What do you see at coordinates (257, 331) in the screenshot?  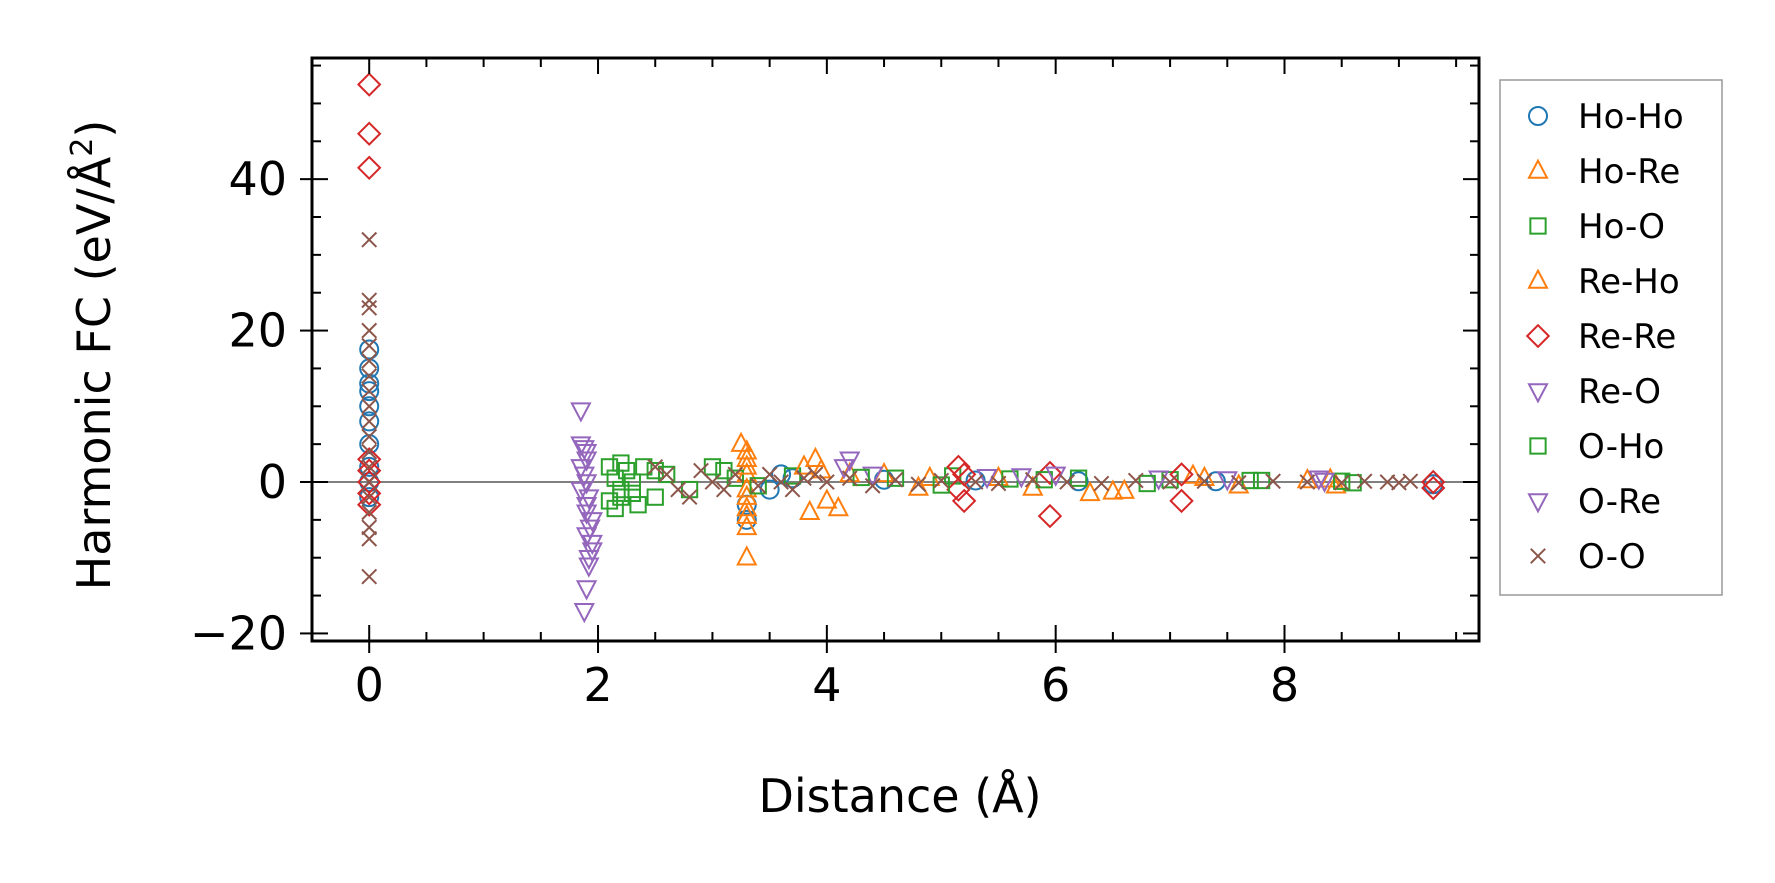 I see `y-tick-label: 20` at bounding box center [257, 331].